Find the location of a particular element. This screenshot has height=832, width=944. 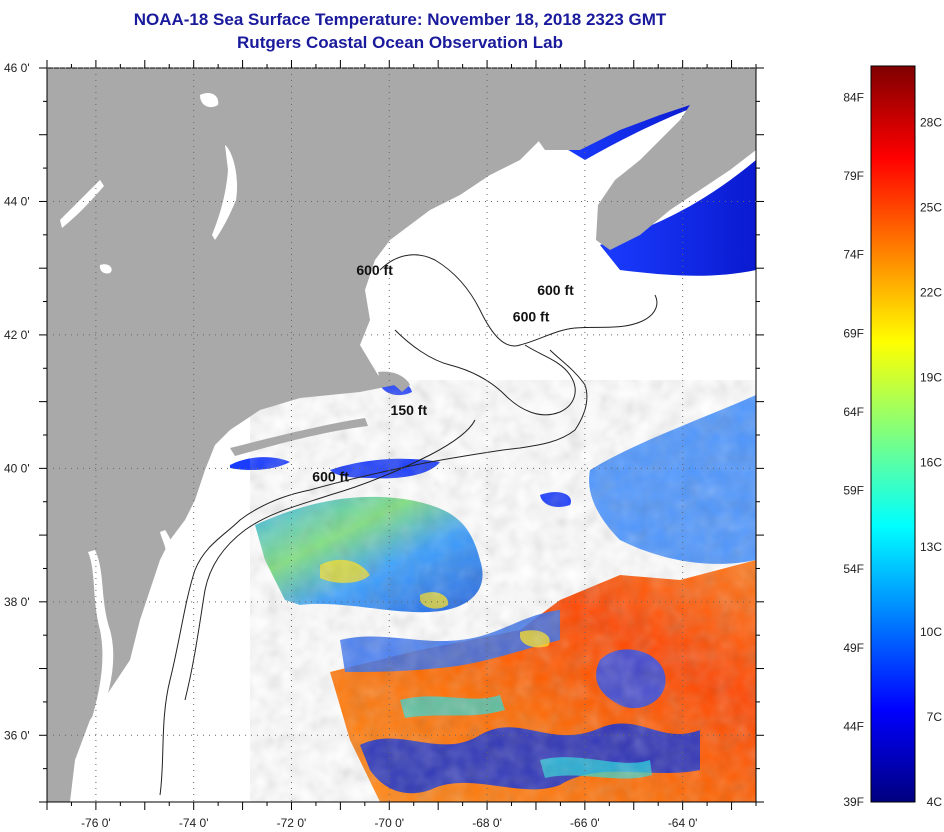

colorbar-c-label: 25C is located at coordinates (931, 208).